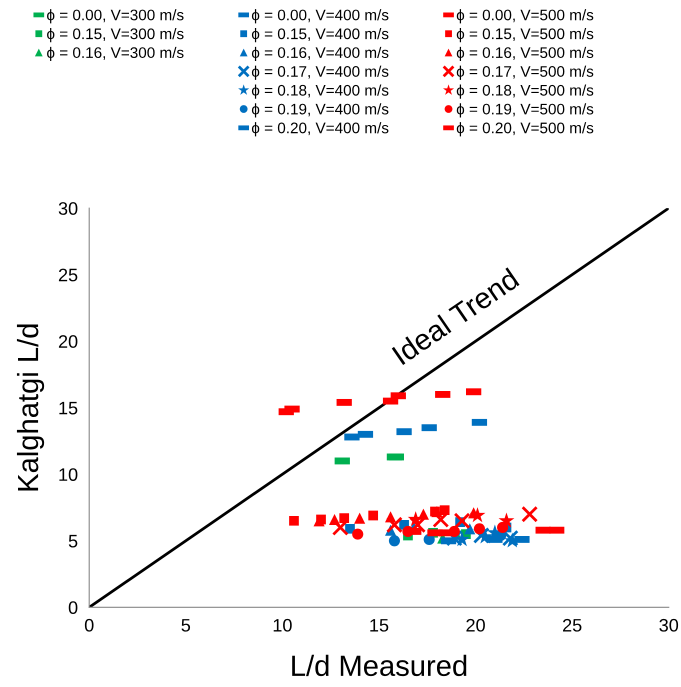  I want to click on x-axis-title: L/d Measured, so click(379, 665).